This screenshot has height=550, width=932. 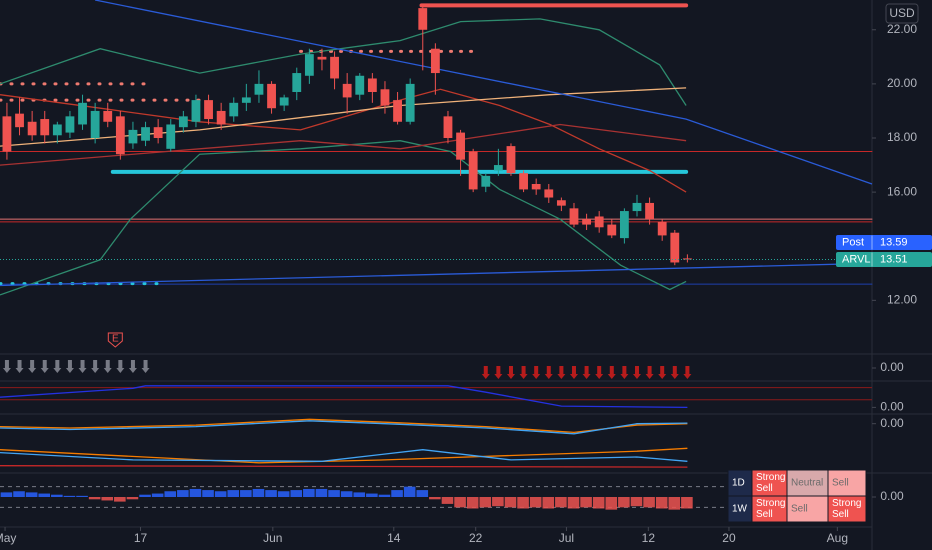 I want to click on table-text: Sell, so click(x=799, y=509).